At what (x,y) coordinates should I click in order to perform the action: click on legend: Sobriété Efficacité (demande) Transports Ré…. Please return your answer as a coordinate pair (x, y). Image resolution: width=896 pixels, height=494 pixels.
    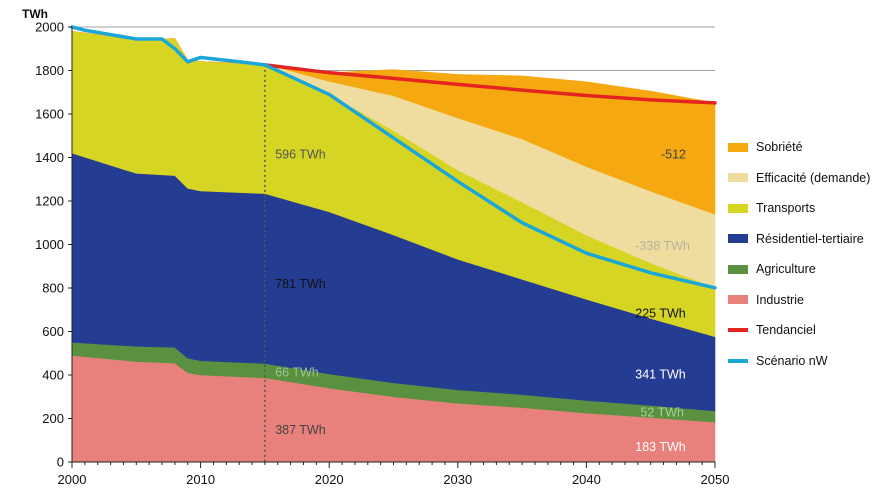
    Looking at the image, I should click on (812, 254).